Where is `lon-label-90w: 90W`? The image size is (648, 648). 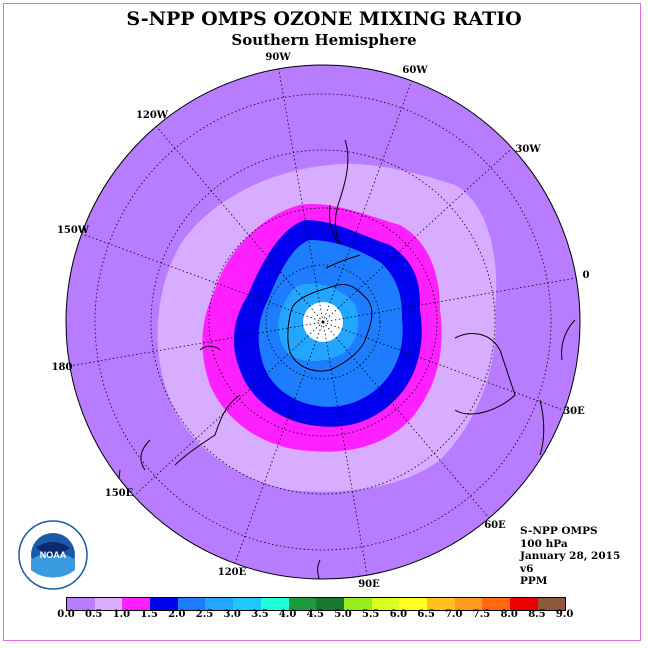
lon-label-90w: 90W is located at coordinates (278, 57).